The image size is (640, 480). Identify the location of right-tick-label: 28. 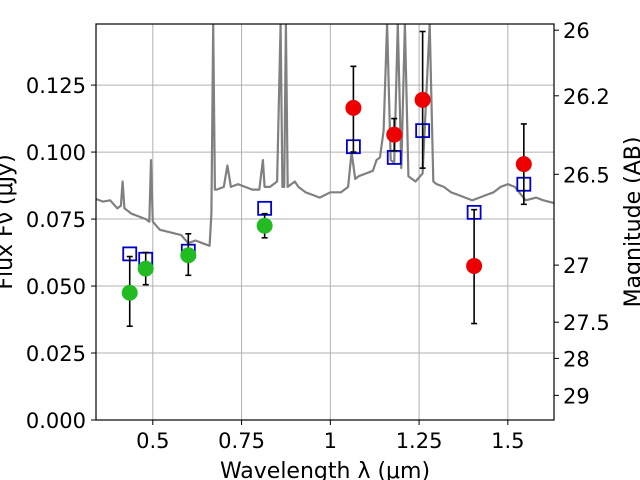
(576, 359).